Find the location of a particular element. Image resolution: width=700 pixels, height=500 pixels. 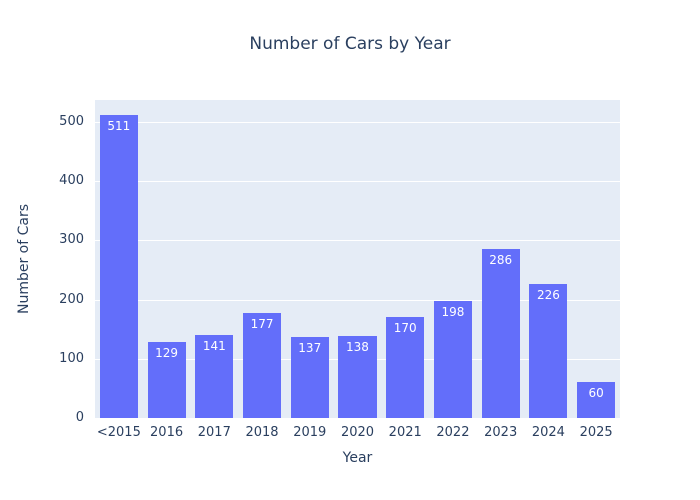

bar-value-label: 226 is located at coordinates (548, 295).